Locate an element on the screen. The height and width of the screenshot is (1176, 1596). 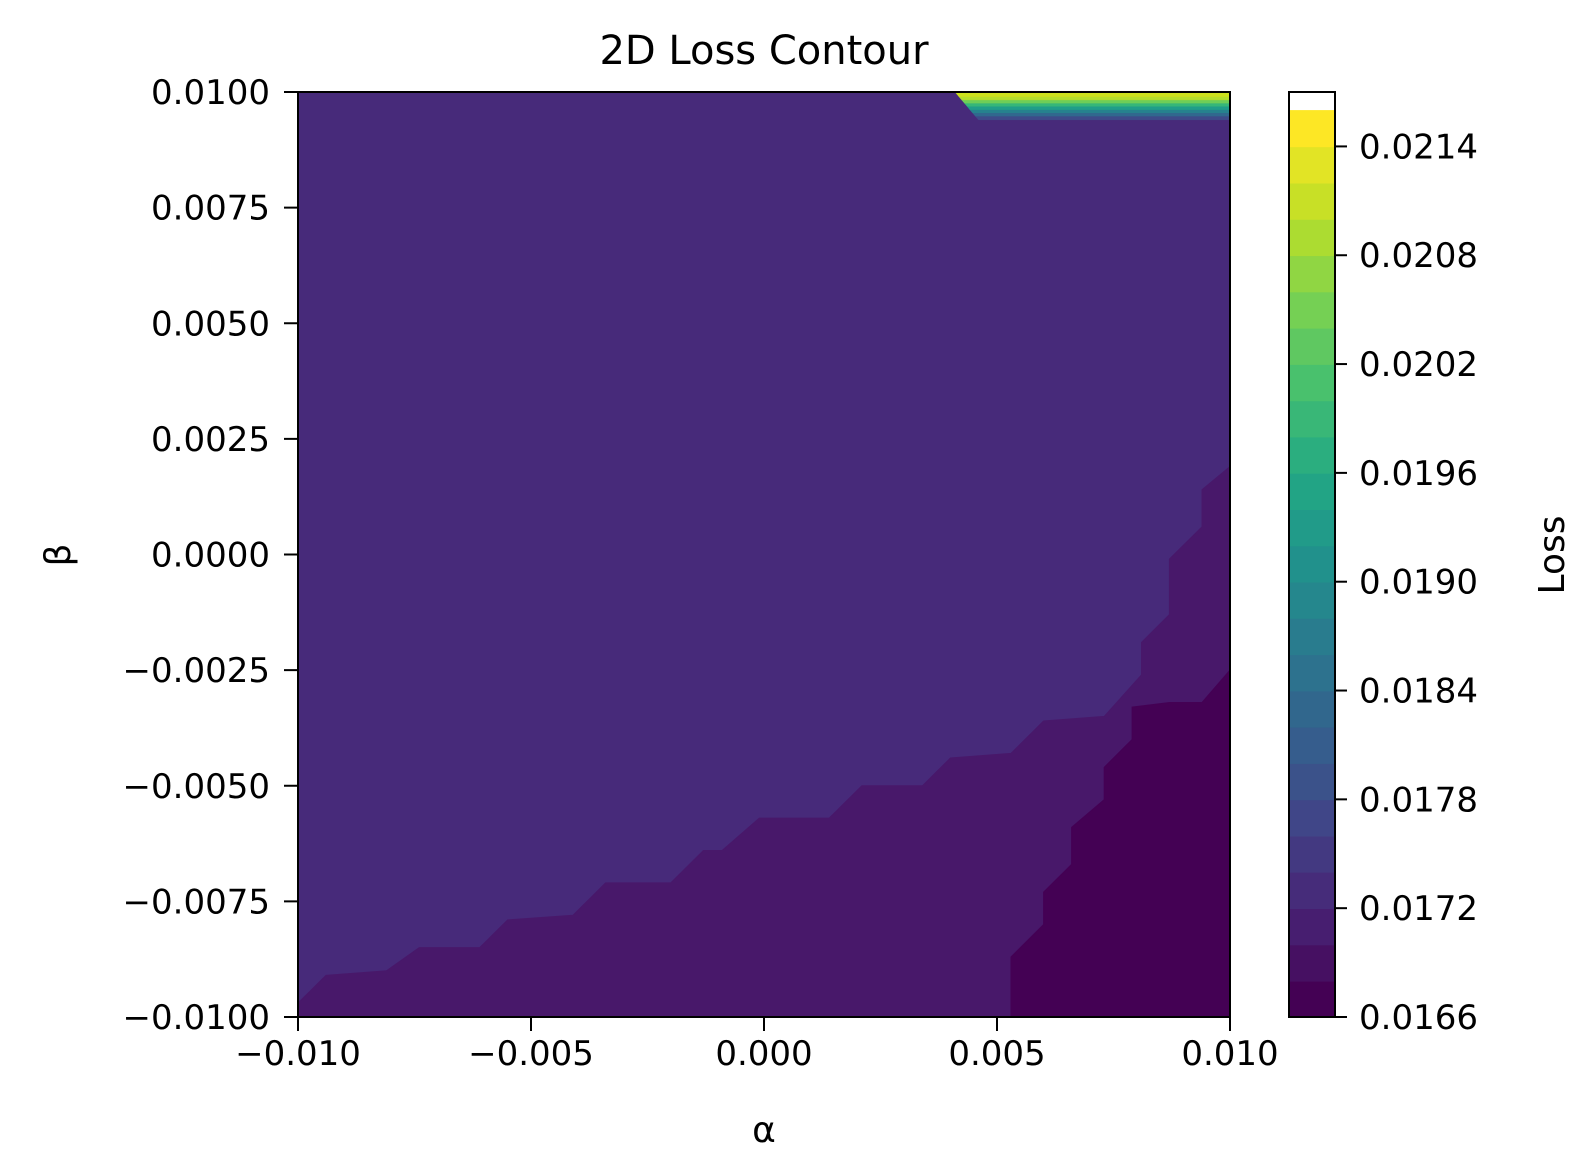
x-tick-label: 0.005 is located at coordinates (996, 1054).